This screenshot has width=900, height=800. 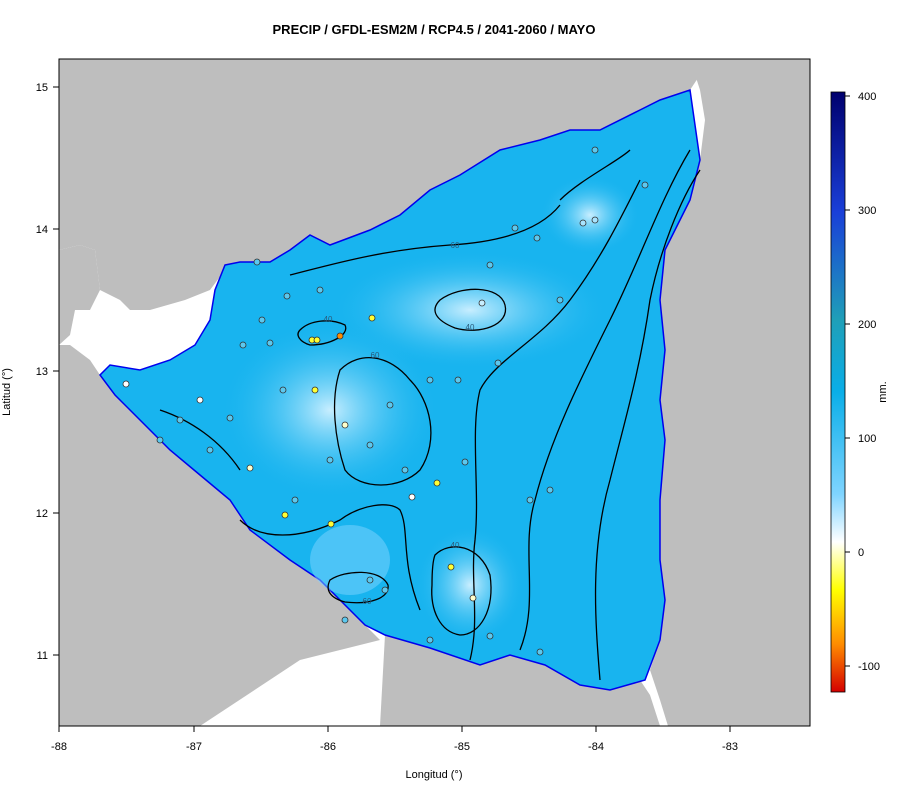 What do you see at coordinates (358, 587) in the screenshot?
I see `contour-60-lake` at bounding box center [358, 587].